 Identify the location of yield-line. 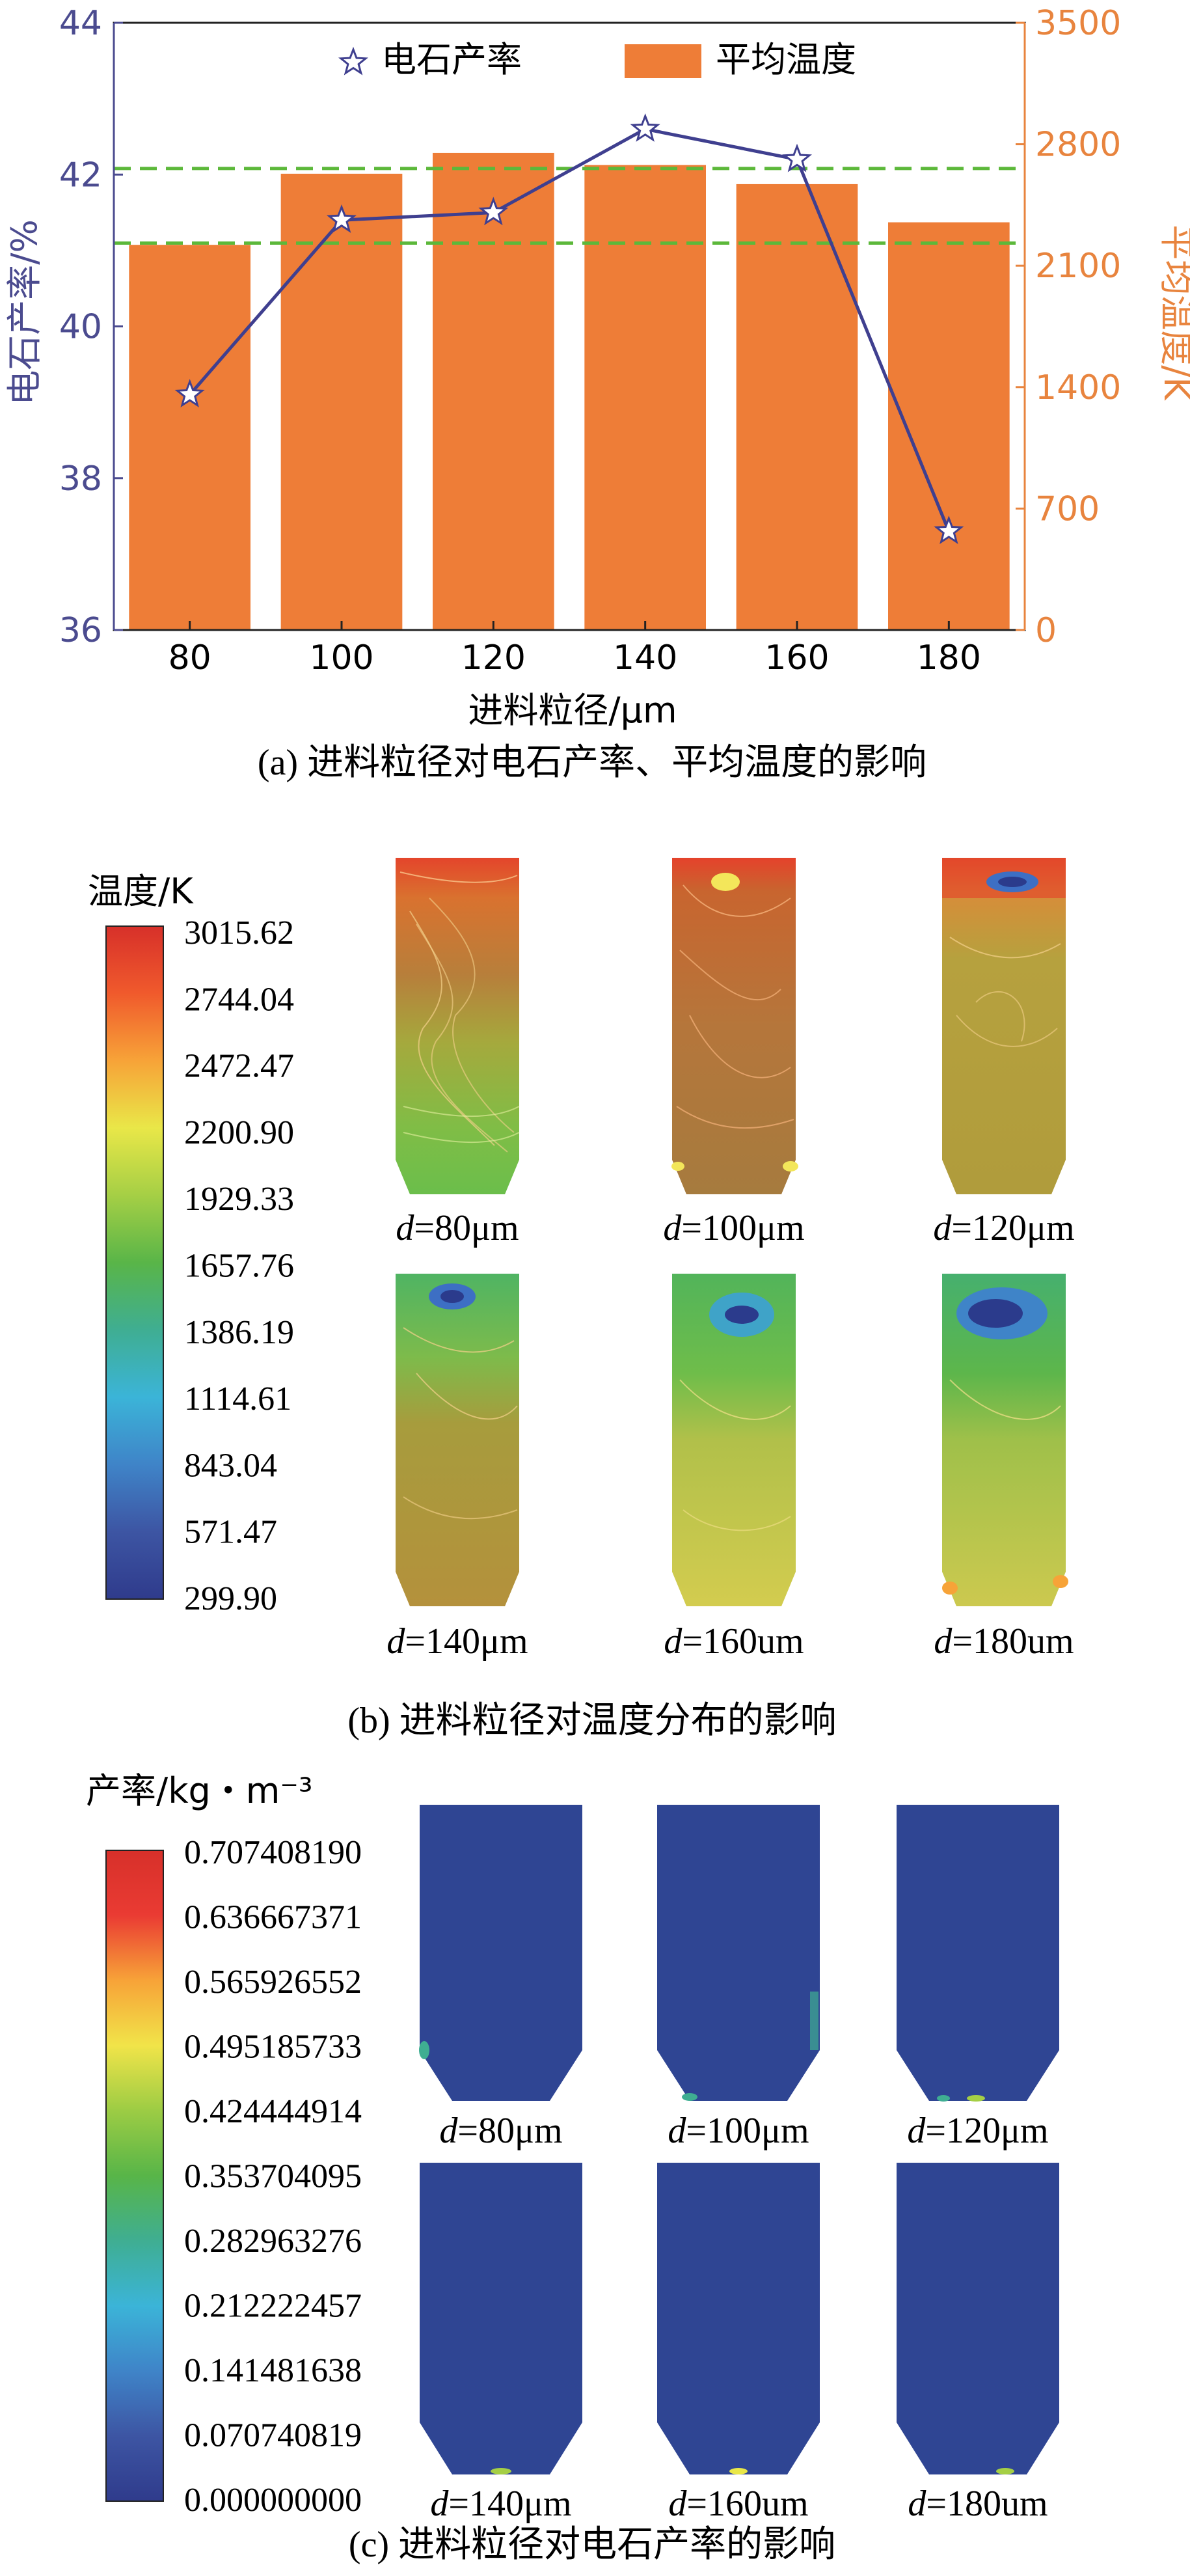
(570, 330).